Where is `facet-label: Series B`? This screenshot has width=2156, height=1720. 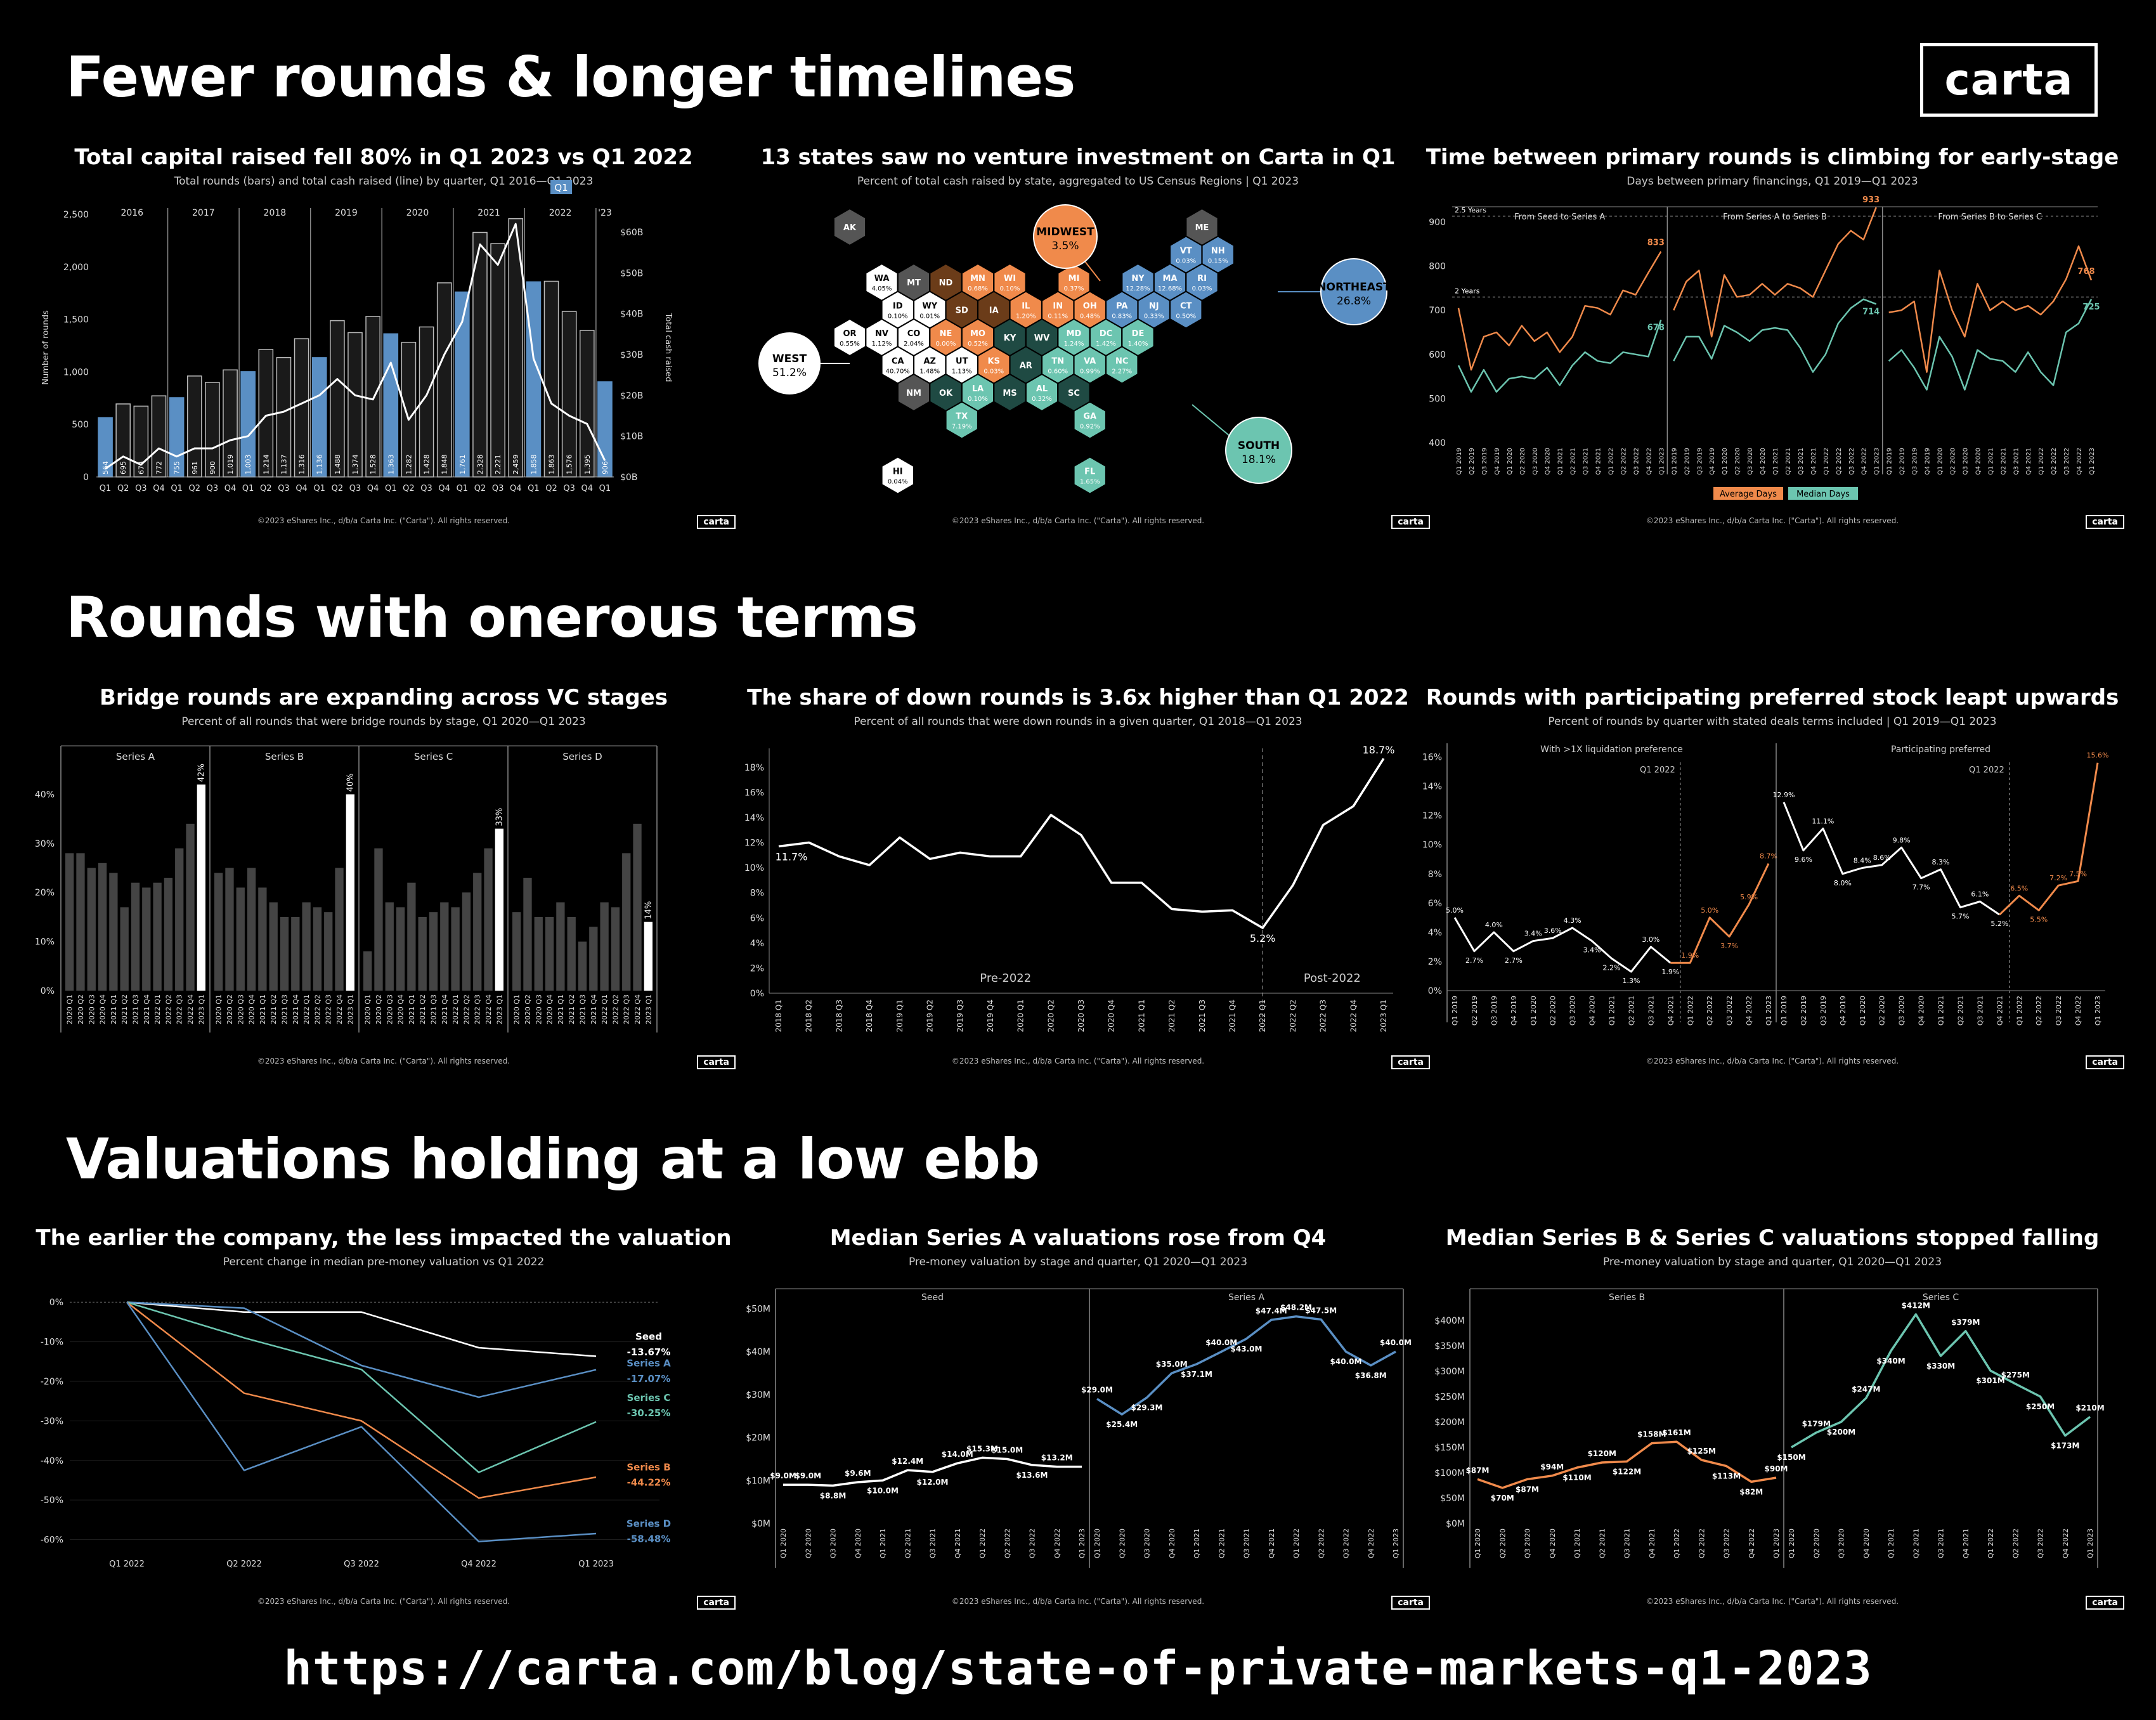 facet-label: Series B is located at coordinates (284, 756).